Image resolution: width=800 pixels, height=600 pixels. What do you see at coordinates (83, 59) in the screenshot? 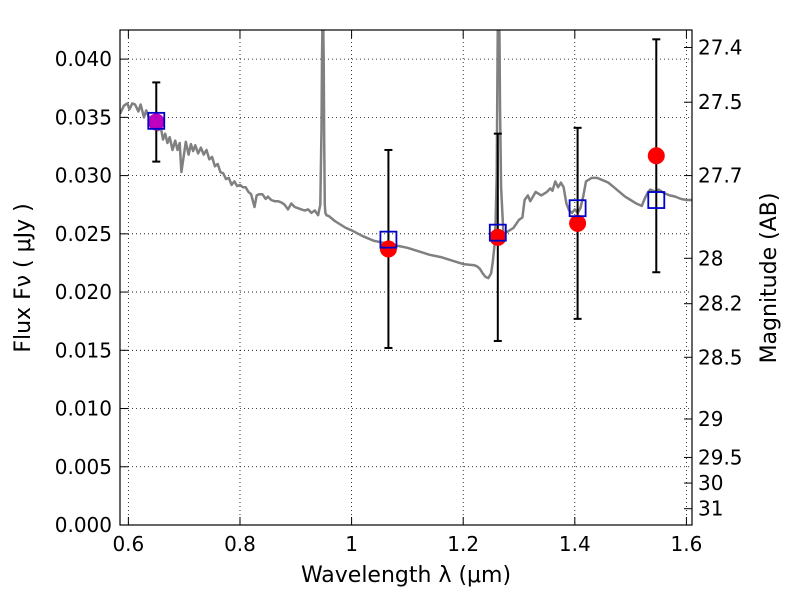
I see `y-tick-label: 0.040` at bounding box center [83, 59].